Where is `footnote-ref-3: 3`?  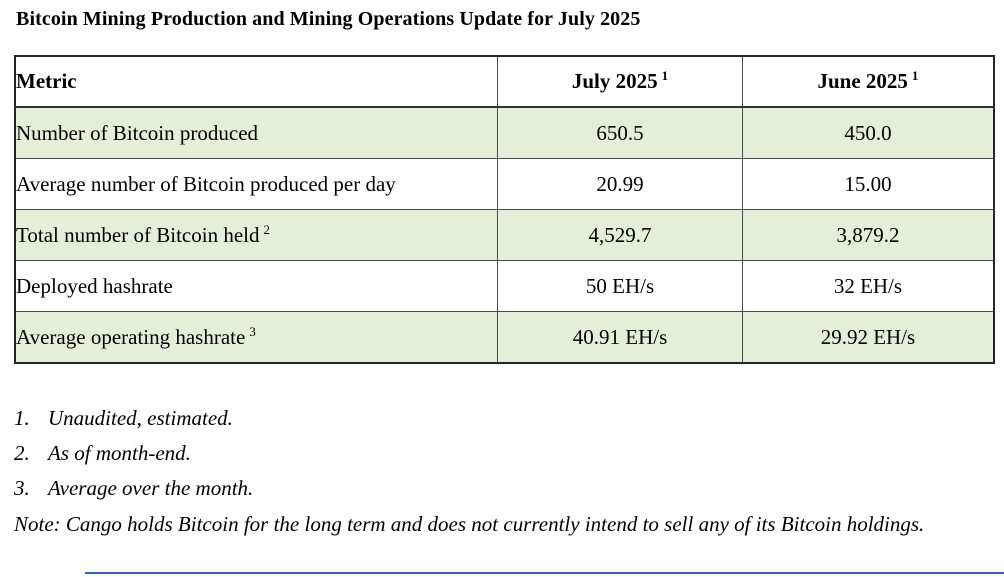
footnote-ref-3: 3 is located at coordinates (252, 331).